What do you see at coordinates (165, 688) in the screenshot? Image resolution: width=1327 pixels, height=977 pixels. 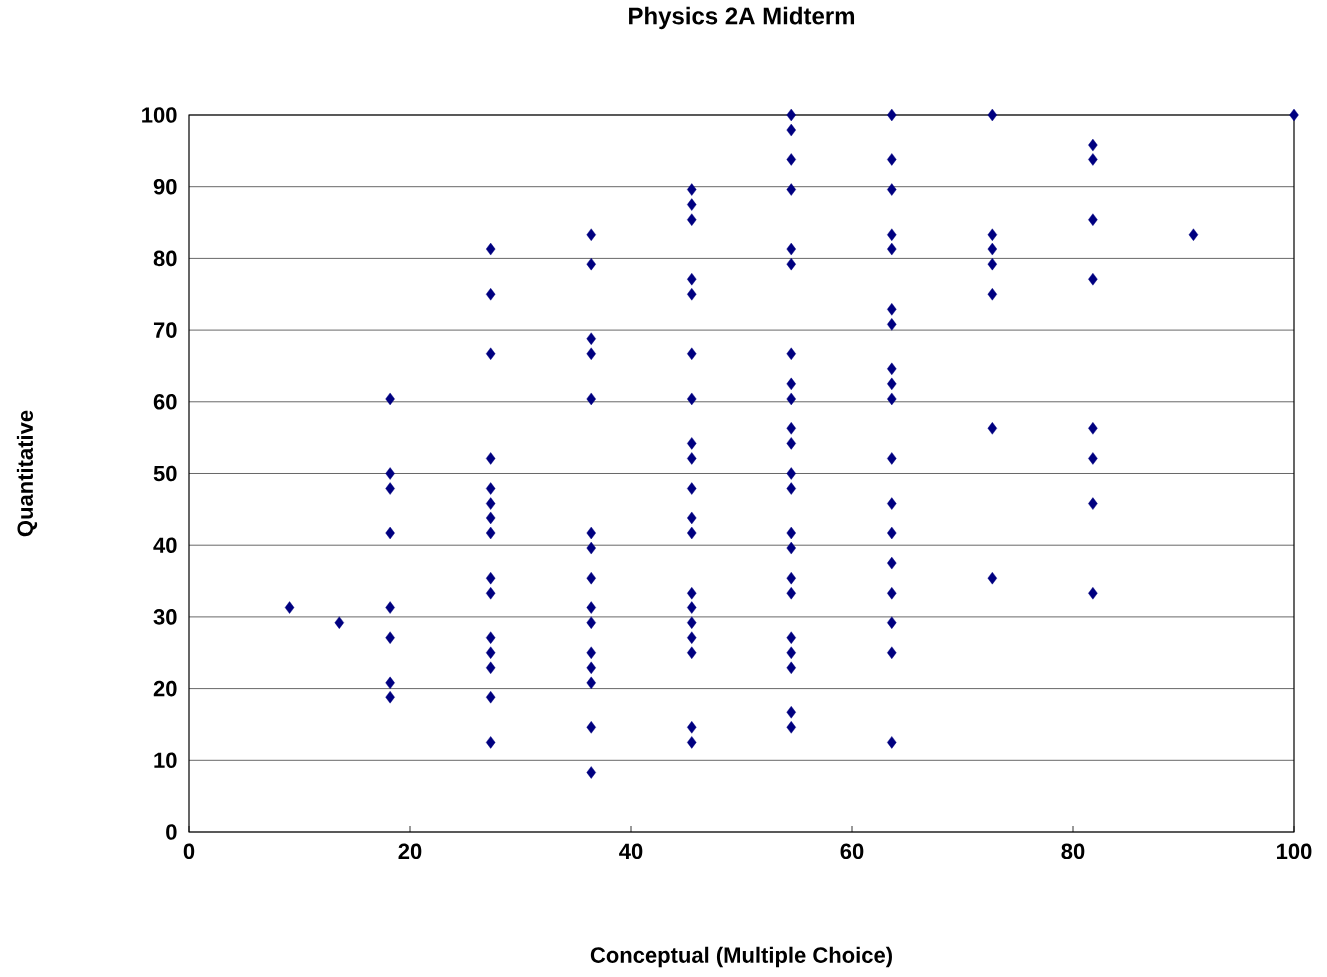 I see `y-tick-label: 20` at bounding box center [165, 688].